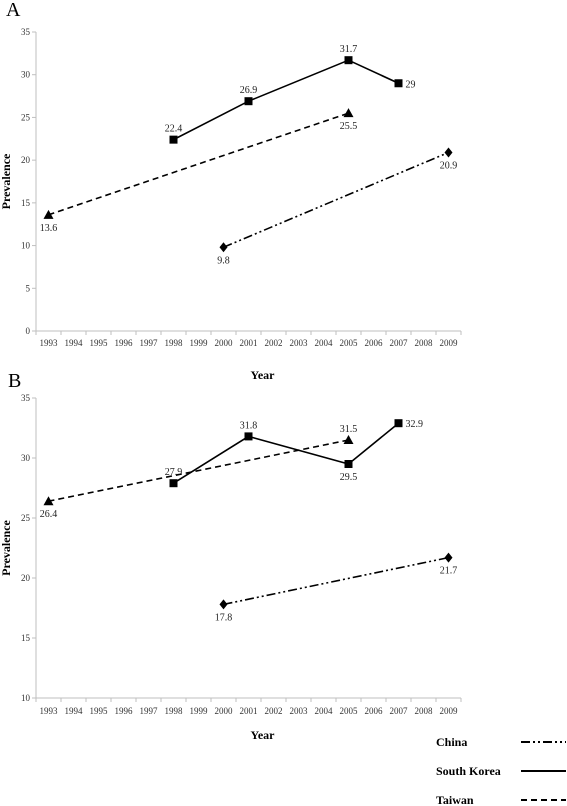 The width and height of the screenshot is (567, 806). I want to click on legend-label: Taiwan, so click(455, 799).